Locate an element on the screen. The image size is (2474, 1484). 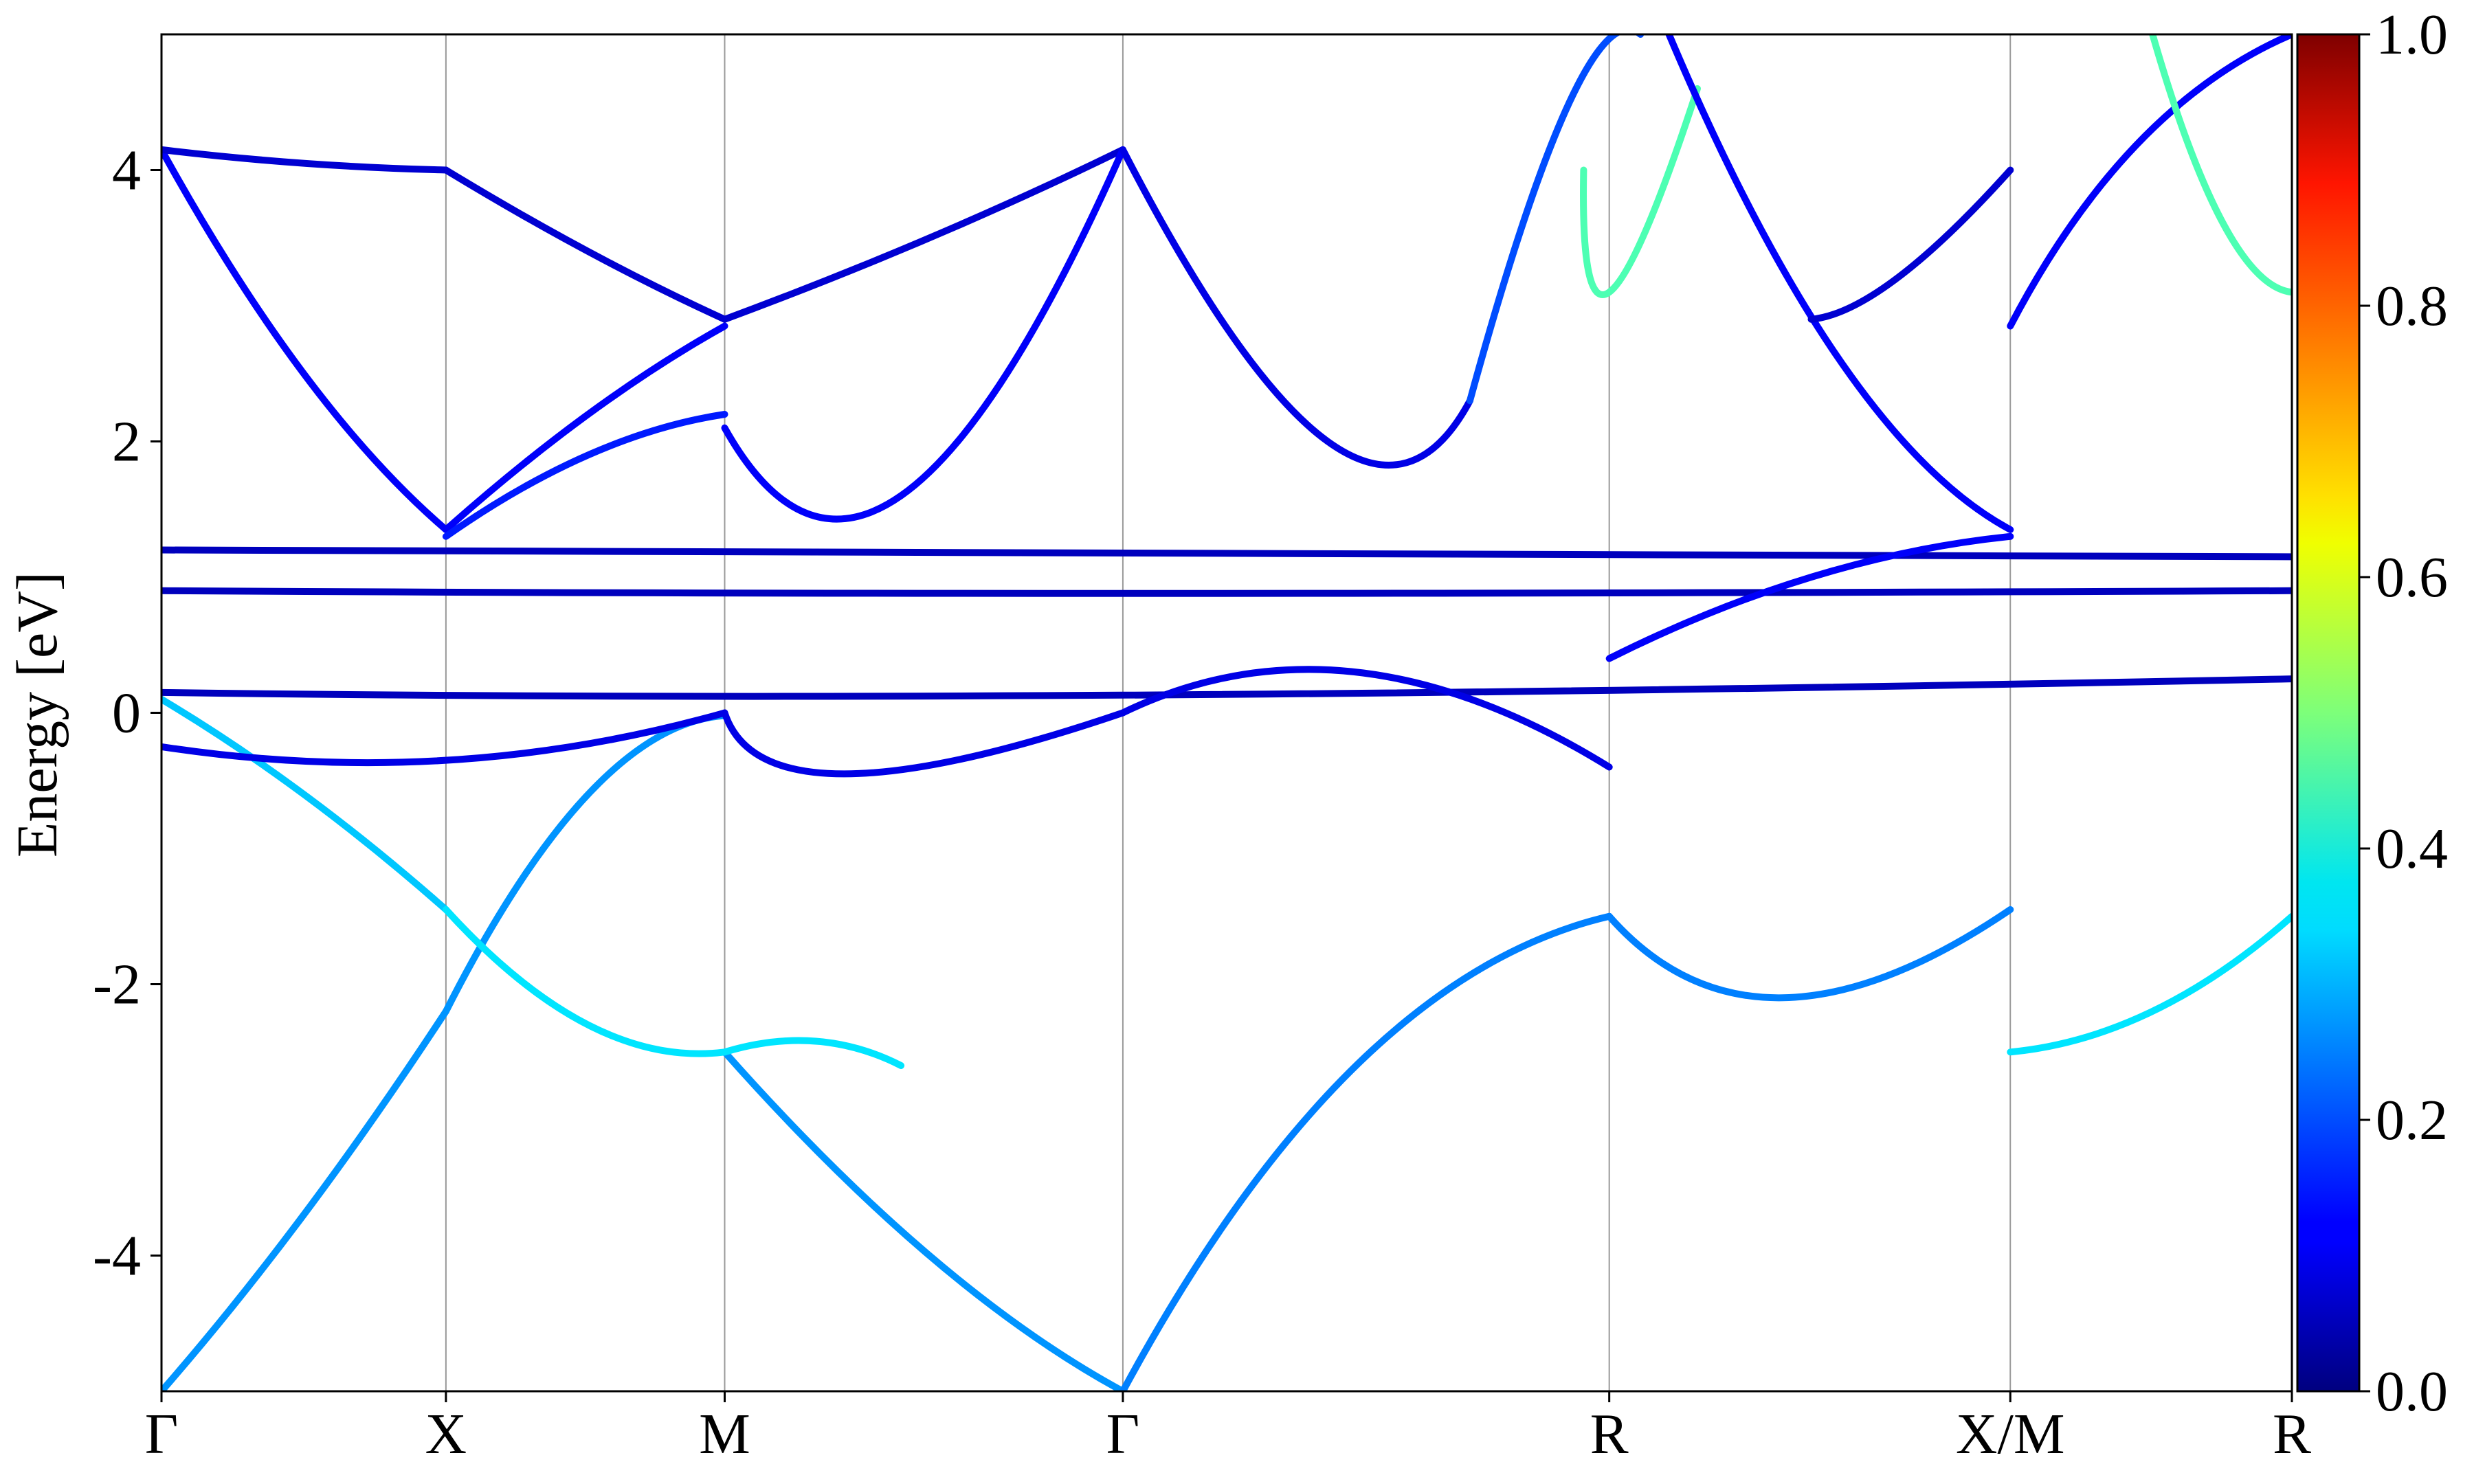
colorbar-ticks: 0.0 0.2 0.4 0.6 0.8 1.0 is located at coordinates (2403, 714).